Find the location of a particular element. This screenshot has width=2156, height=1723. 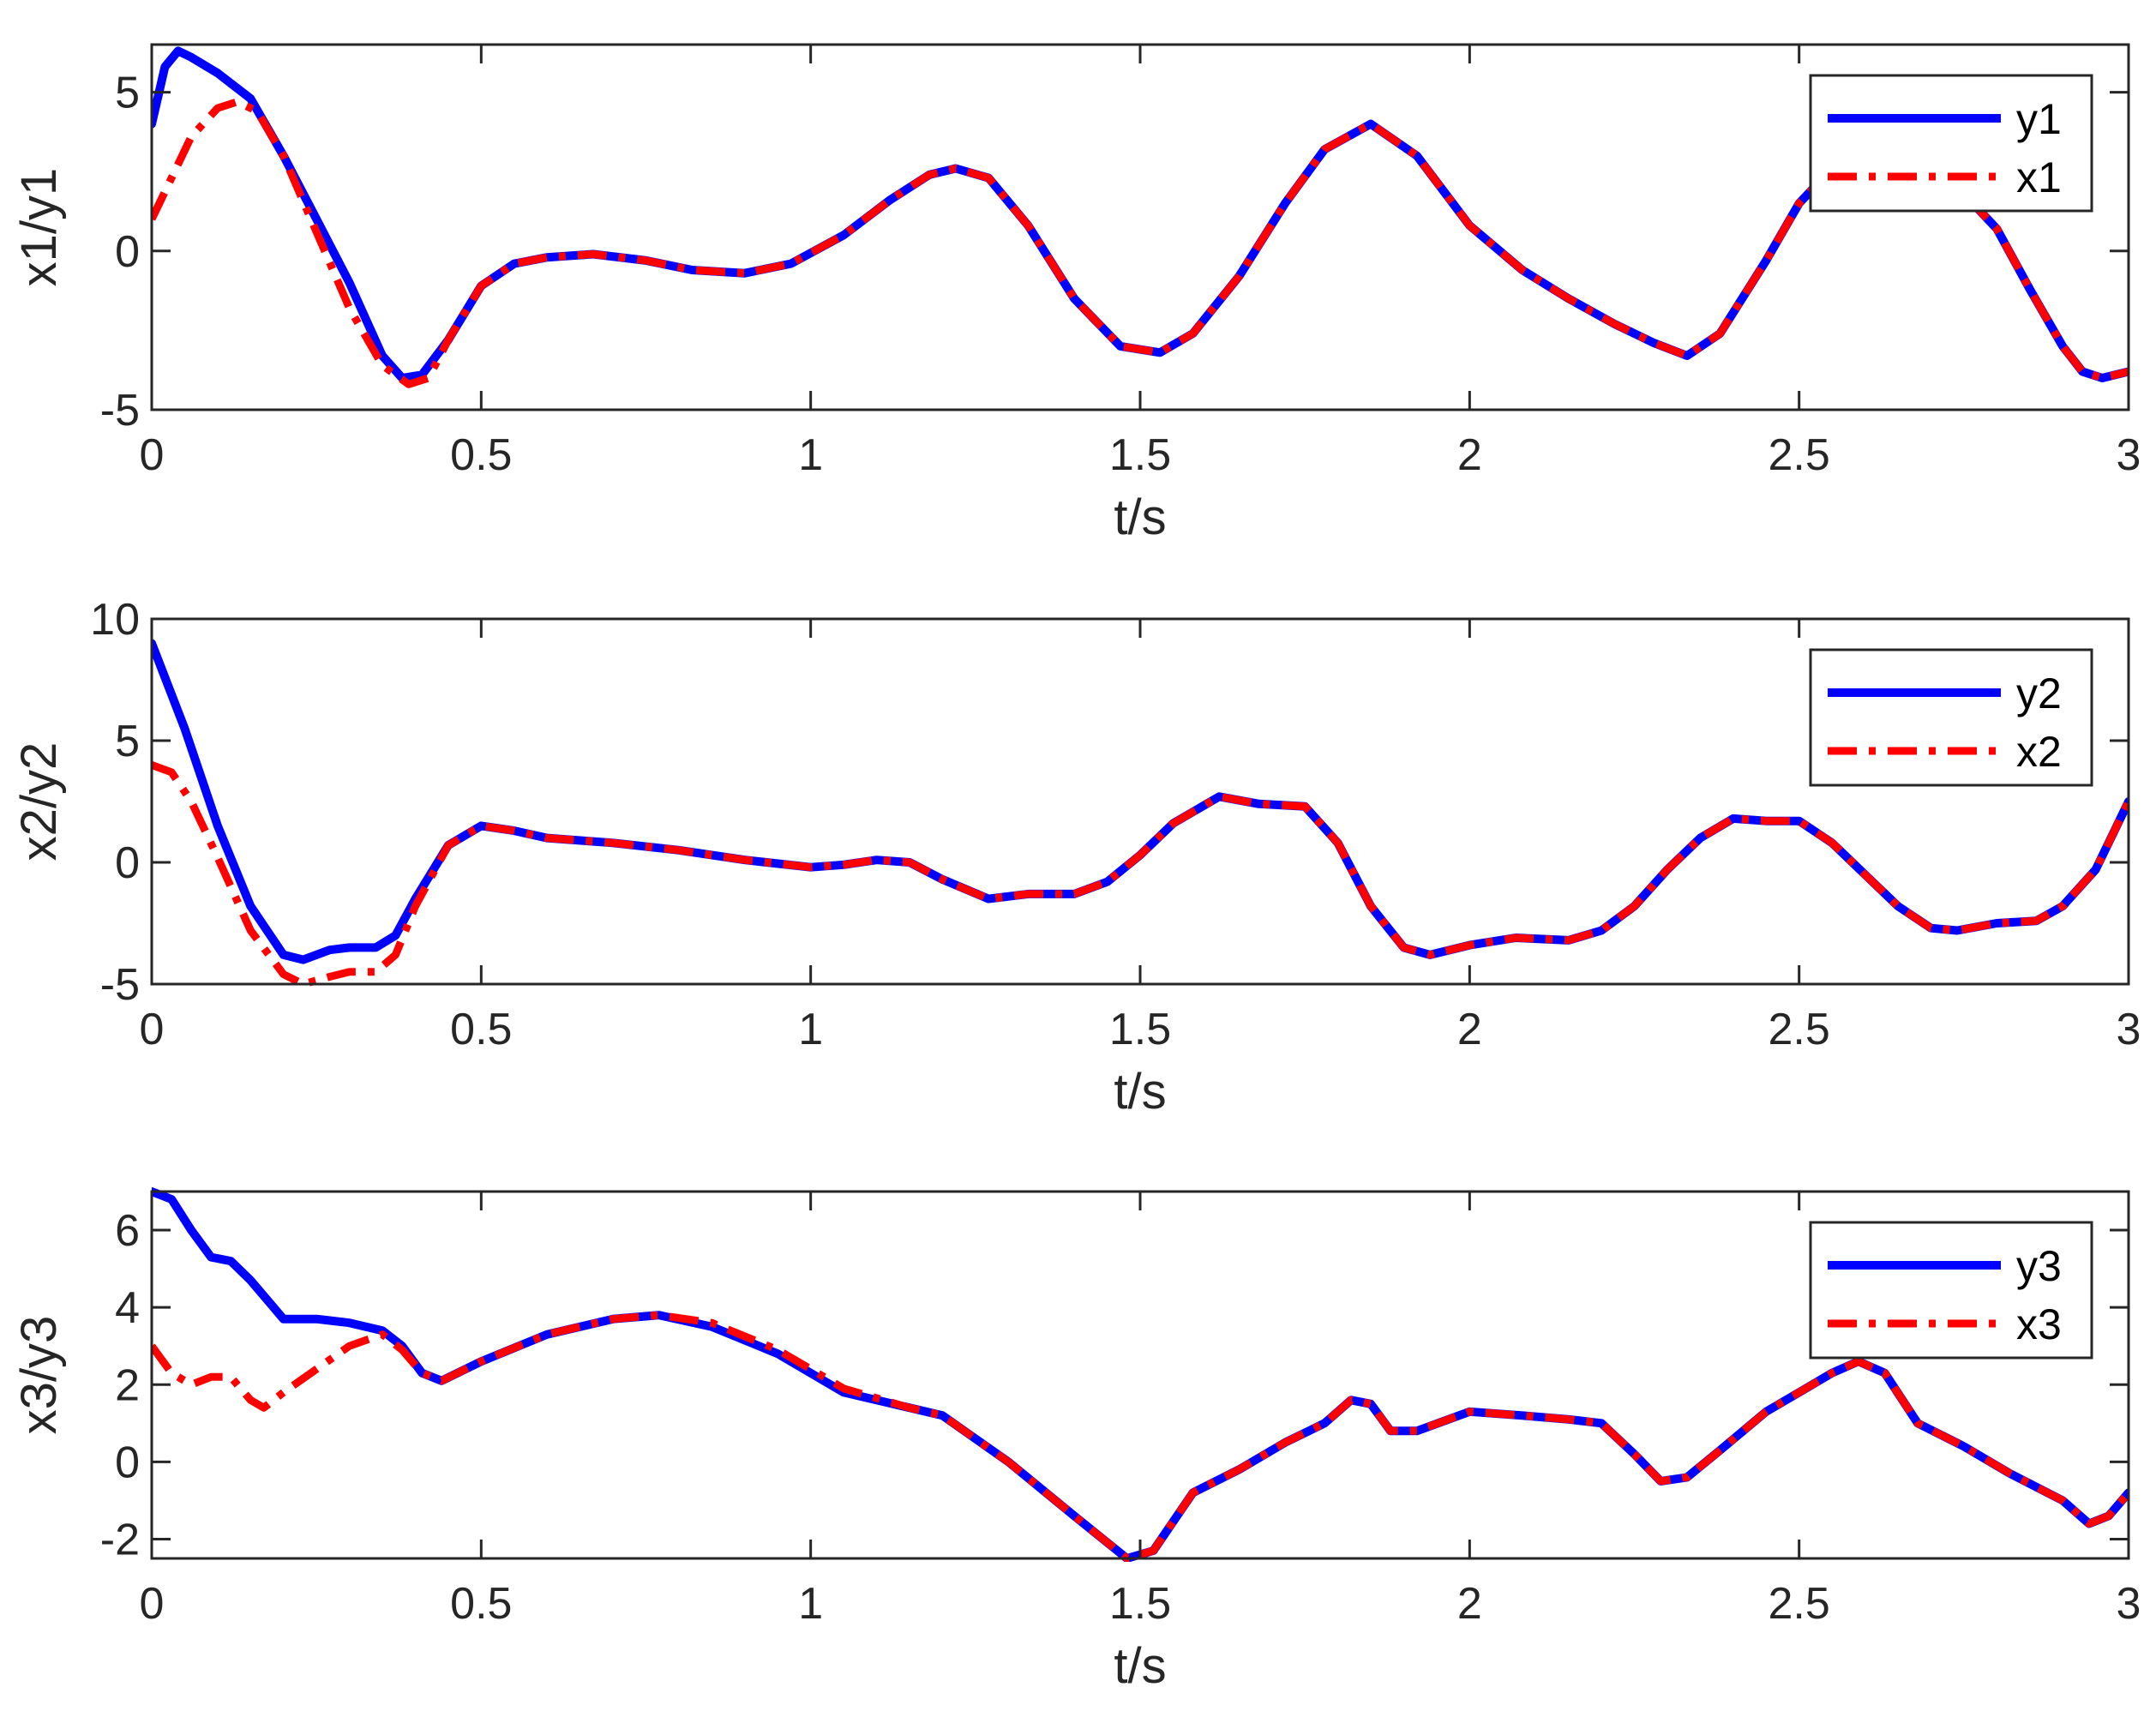

legend-label-y3: y3 is located at coordinates (2039, 1266).